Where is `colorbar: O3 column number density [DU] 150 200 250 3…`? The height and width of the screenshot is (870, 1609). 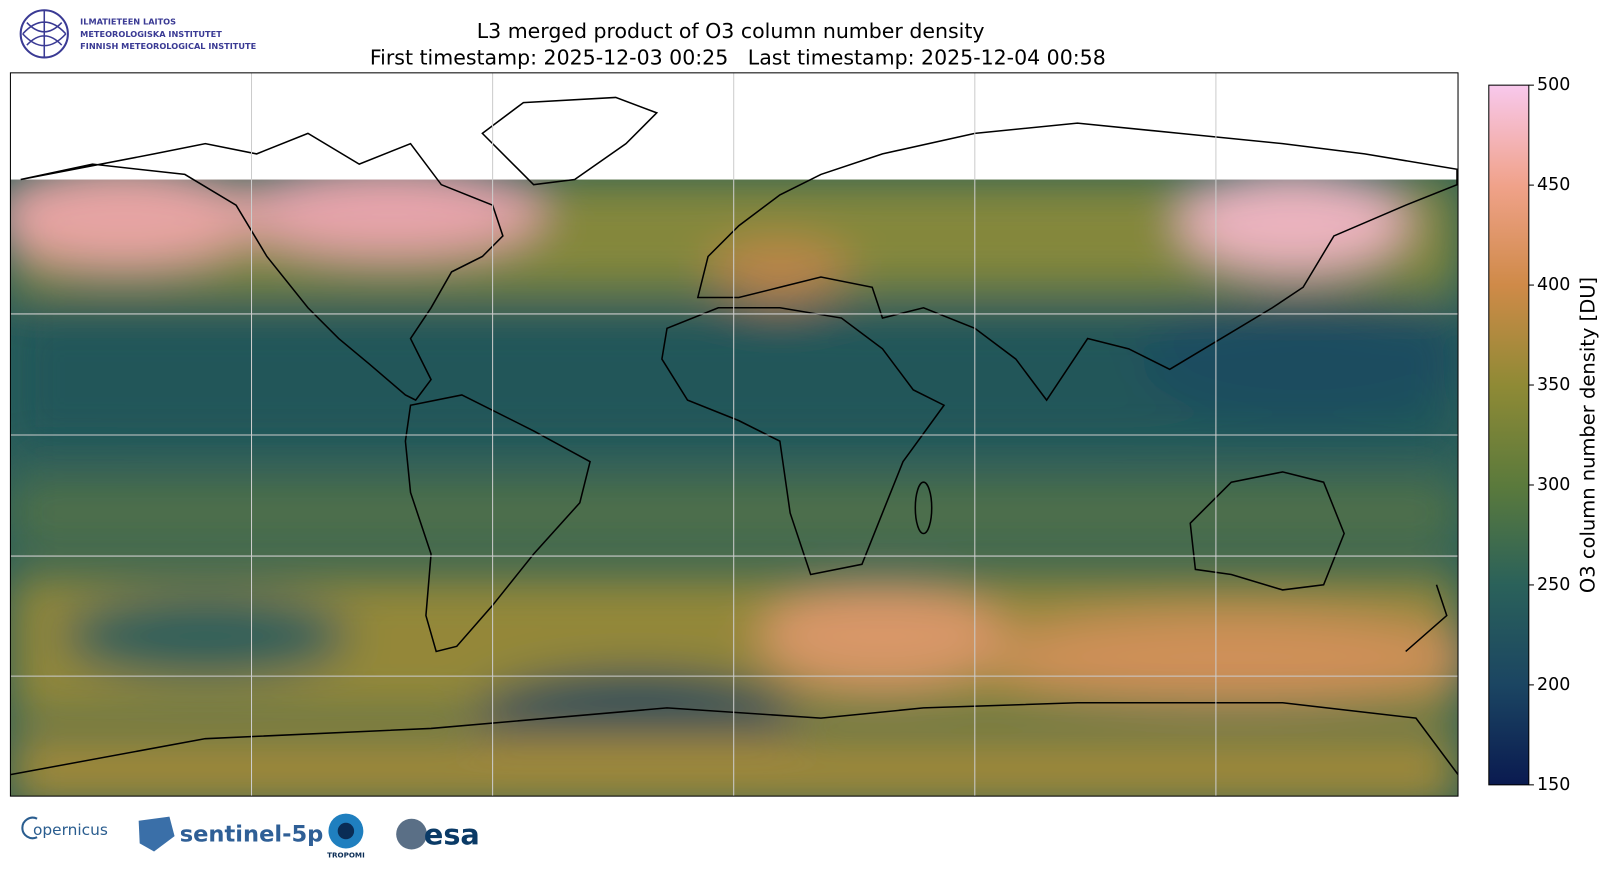
colorbar: O3 column number density [DU] 150 200 250 3… is located at coordinates (1543, 435).